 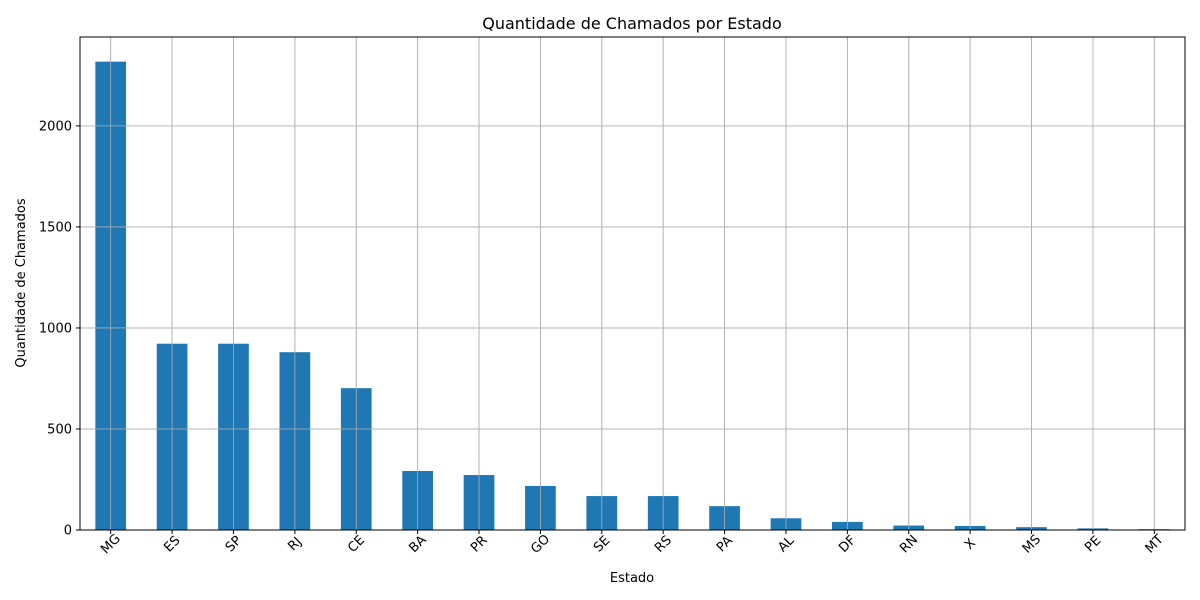 I want to click on x-tick-label: PR, so click(x=479, y=544).